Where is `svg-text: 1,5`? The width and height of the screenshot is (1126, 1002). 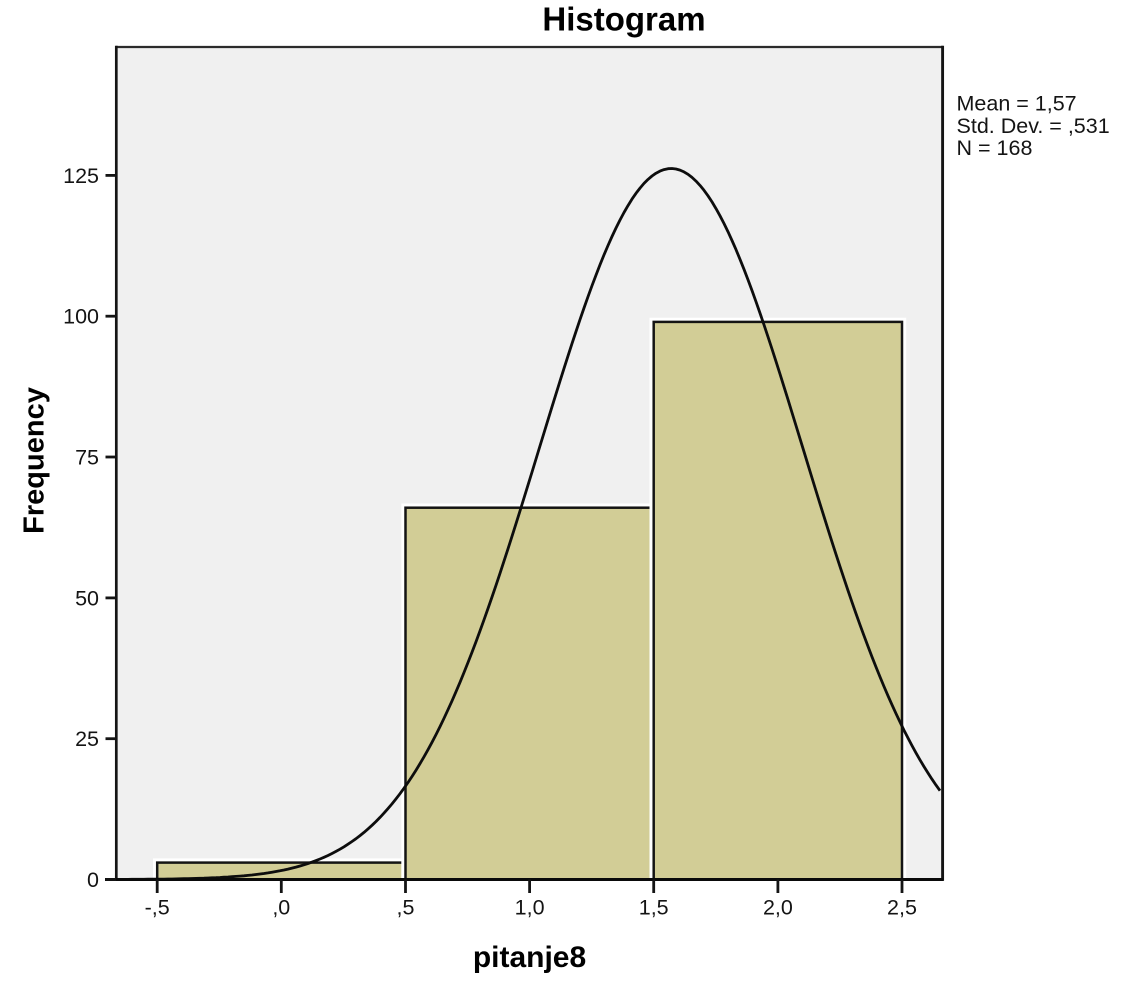
svg-text: 1,5 is located at coordinates (654, 908).